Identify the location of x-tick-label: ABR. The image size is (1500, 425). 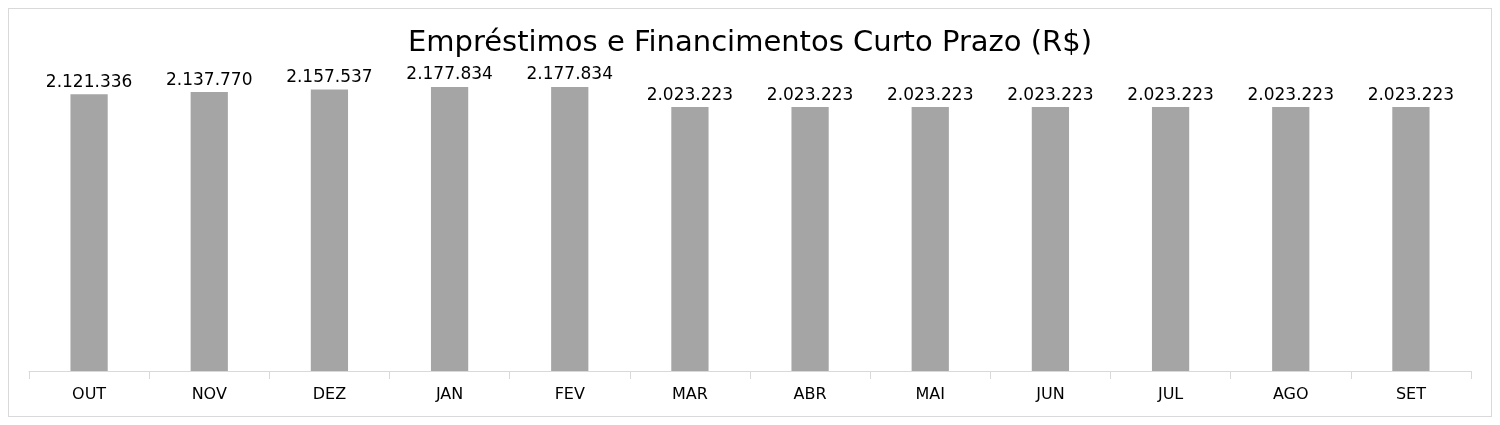
(810, 393).